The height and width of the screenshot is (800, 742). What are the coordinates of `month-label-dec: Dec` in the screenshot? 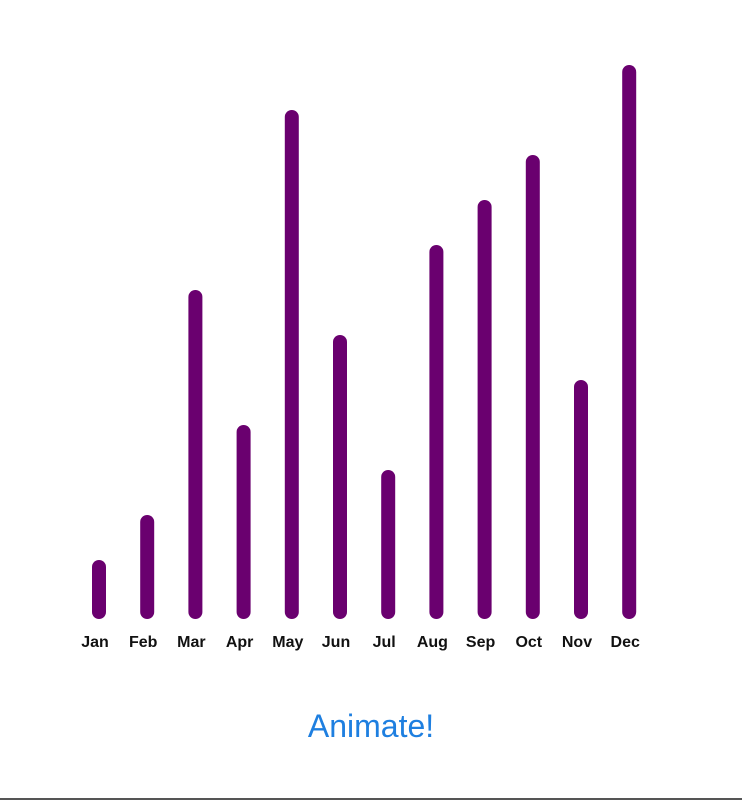 It's located at (625, 642).